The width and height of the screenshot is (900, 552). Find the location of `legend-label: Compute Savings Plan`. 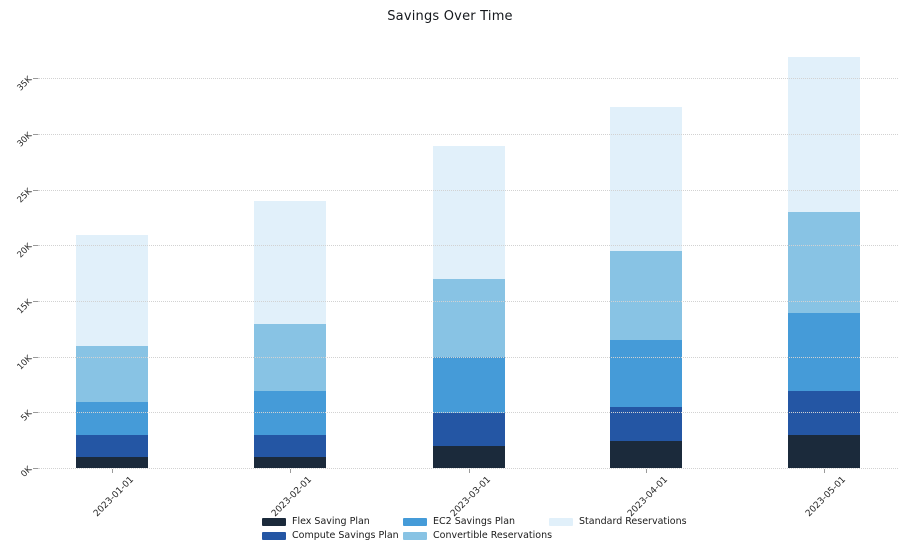

legend-label: Compute Savings Plan is located at coordinates (345, 535).